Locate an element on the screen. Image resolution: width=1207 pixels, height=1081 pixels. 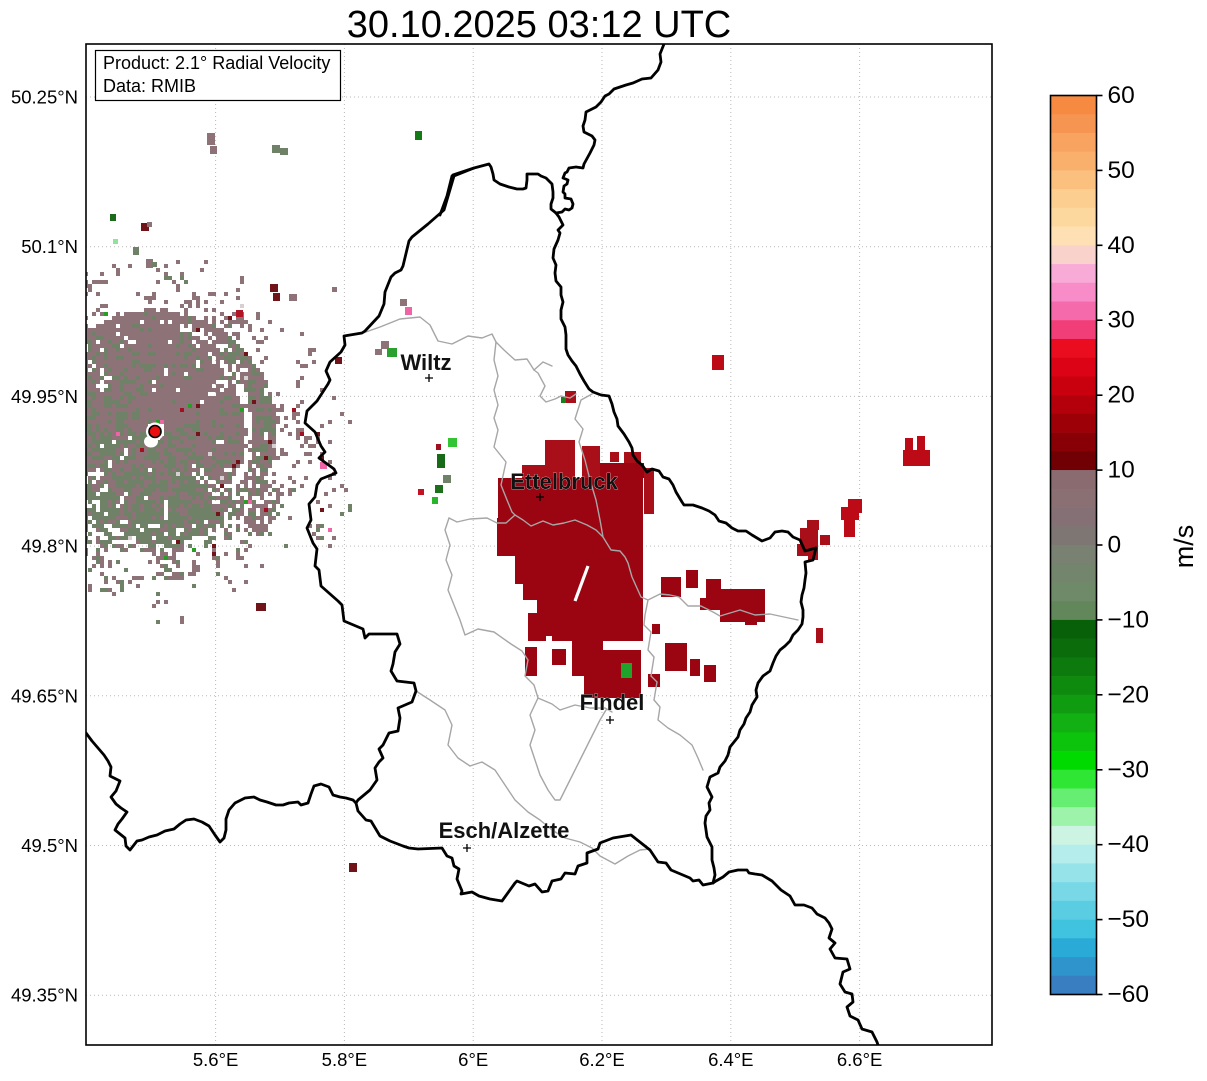
svg-text: −10 is located at coordinates (1129, 619).